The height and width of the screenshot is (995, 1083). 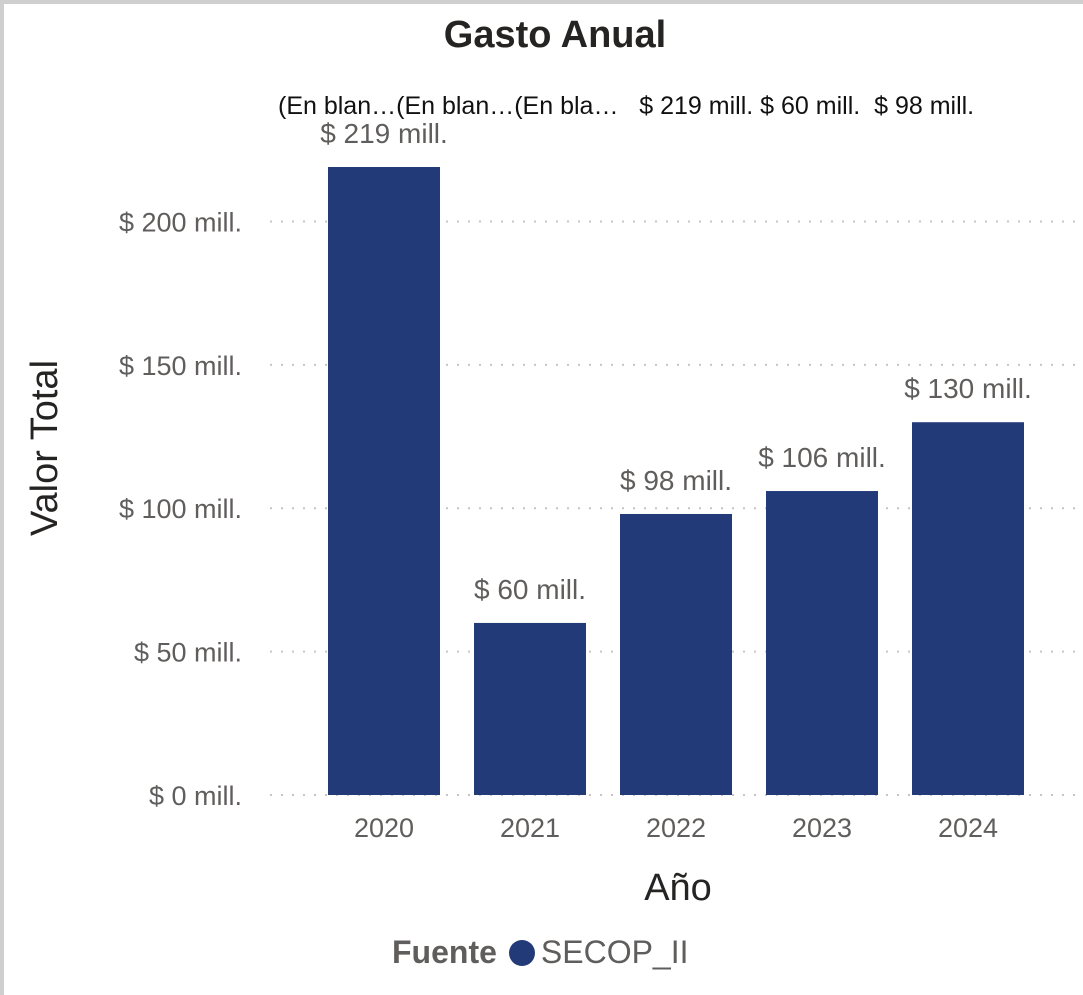 I want to click on data-label: $ 130 mill., so click(x=968, y=388).